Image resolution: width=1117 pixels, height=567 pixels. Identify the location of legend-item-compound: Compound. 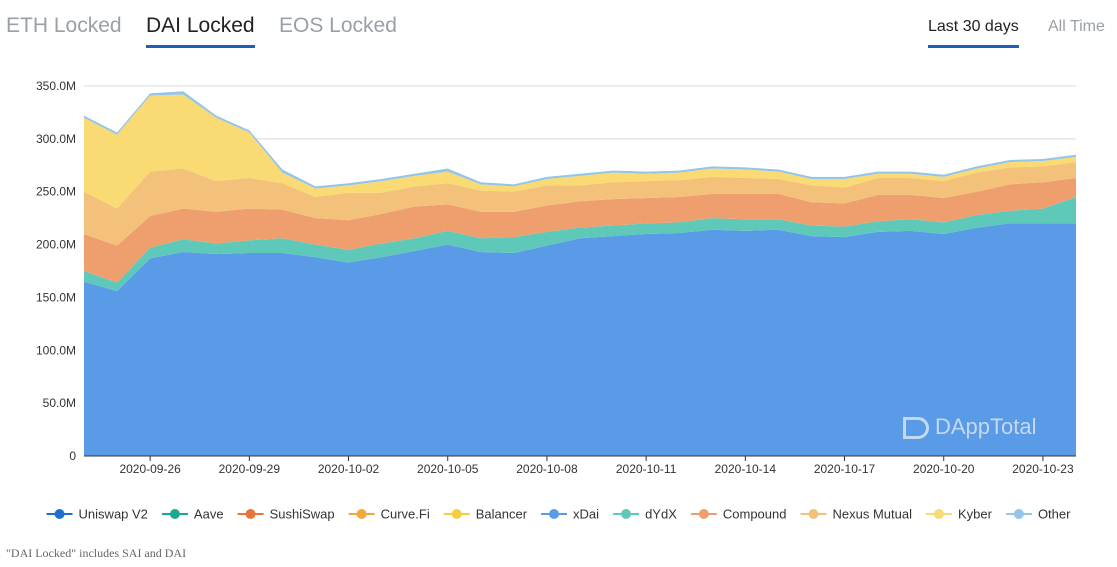
(738, 514).